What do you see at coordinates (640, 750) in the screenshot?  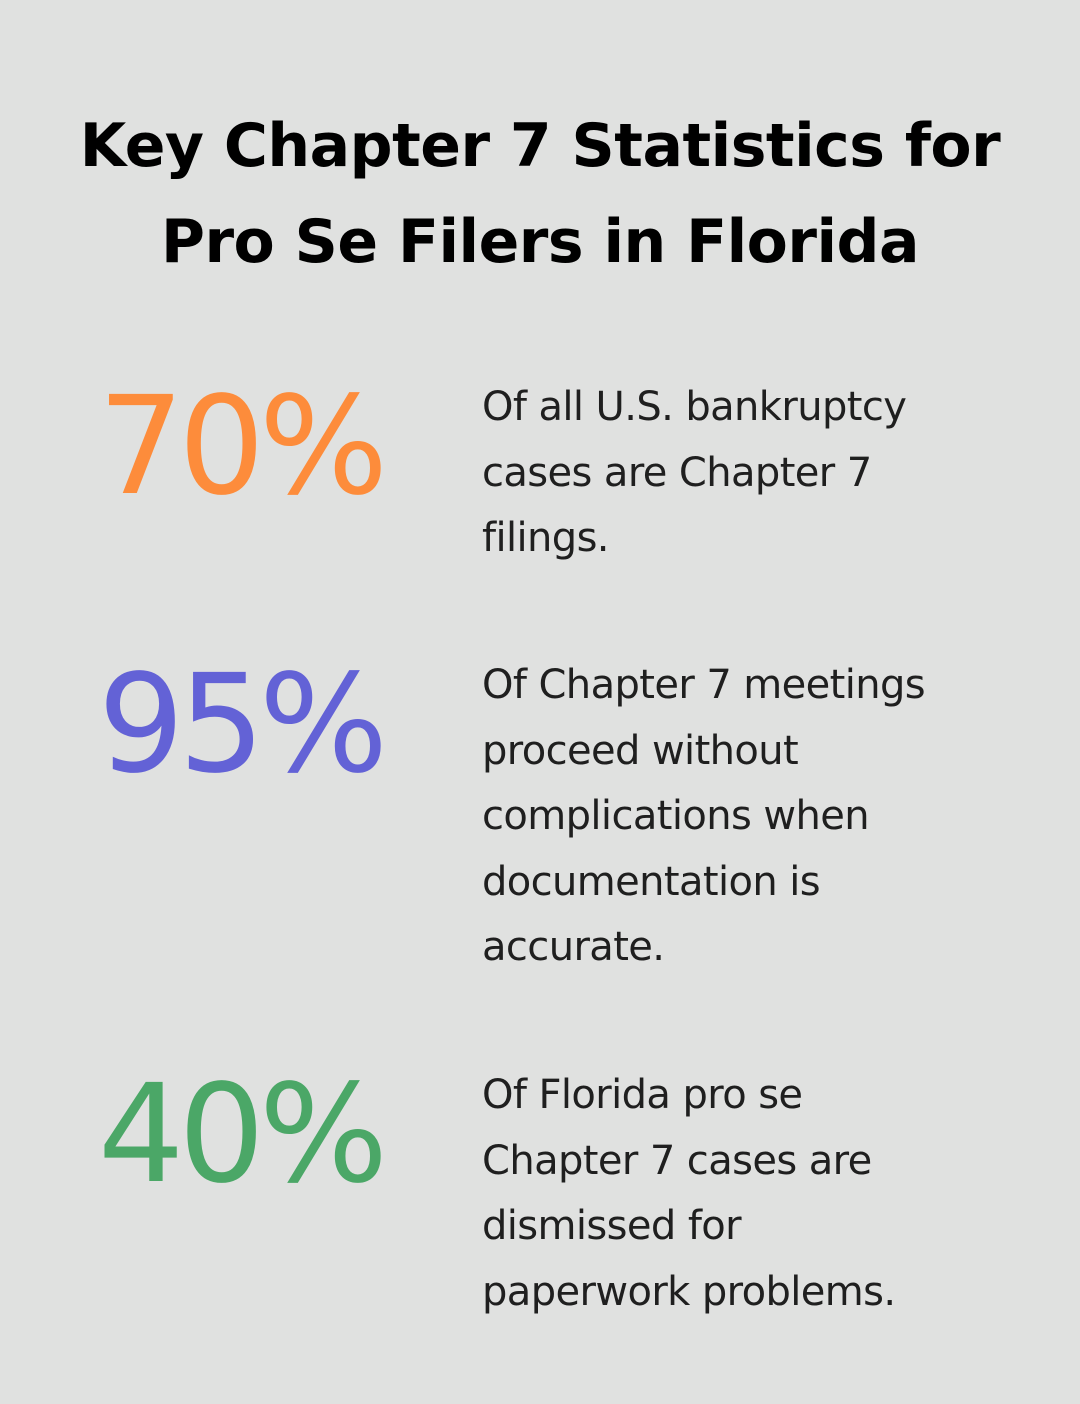 I see `stat-description-line: proceed without` at bounding box center [640, 750].